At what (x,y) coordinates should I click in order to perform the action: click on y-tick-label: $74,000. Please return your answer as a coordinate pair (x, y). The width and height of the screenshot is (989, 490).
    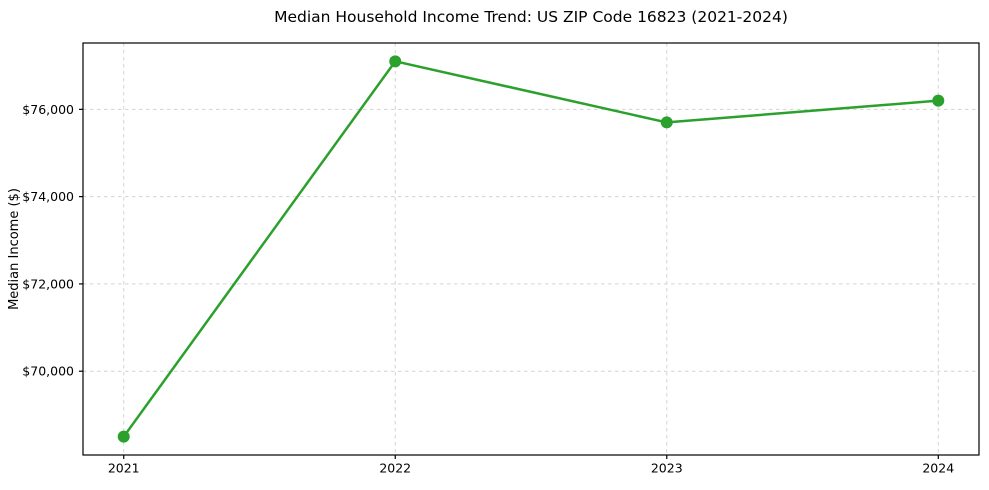
    Looking at the image, I should click on (48, 196).